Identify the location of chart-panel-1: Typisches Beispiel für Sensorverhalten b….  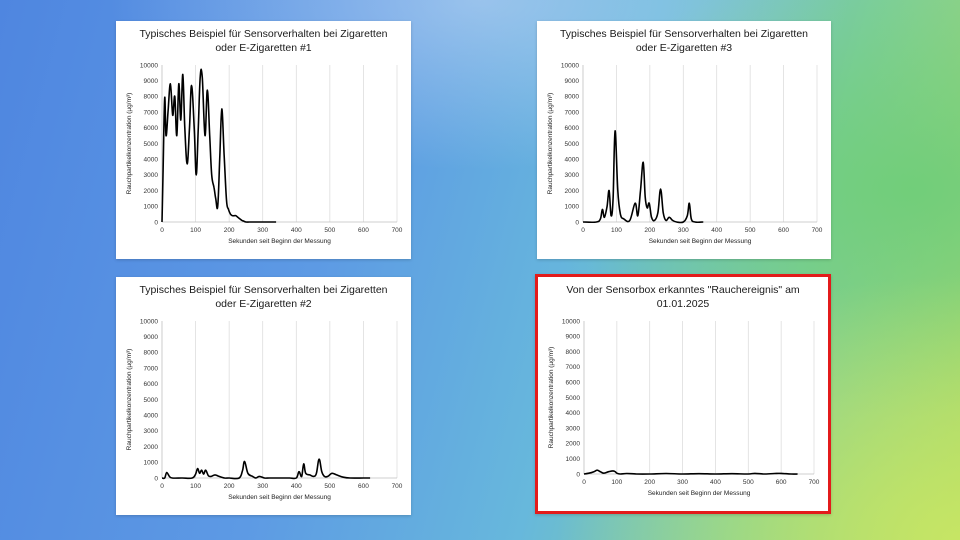
(263, 140).